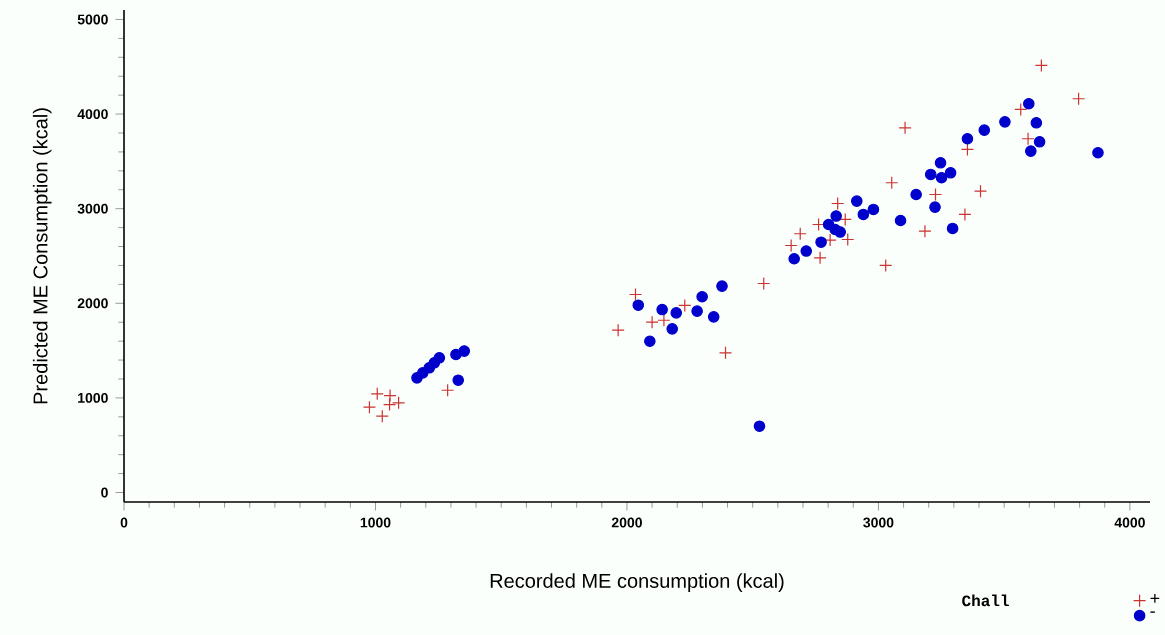 The width and height of the screenshot is (1165, 635). I want to click on legend-title: Chall, so click(985, 600).